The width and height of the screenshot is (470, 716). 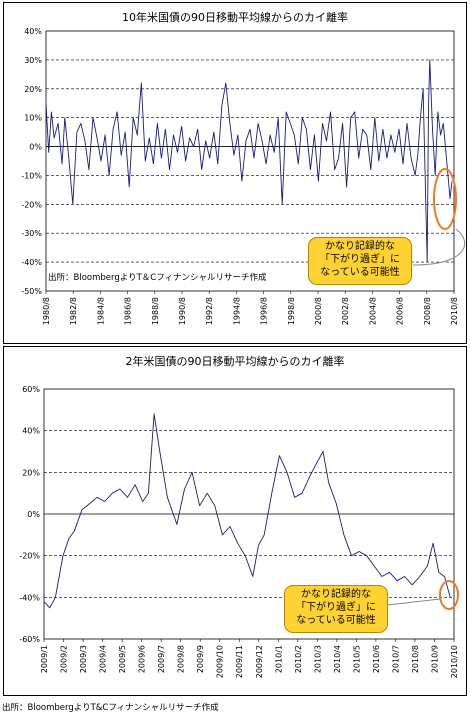 I want to click on x-tick-label: 2009/2, so click(x=64, y=659).